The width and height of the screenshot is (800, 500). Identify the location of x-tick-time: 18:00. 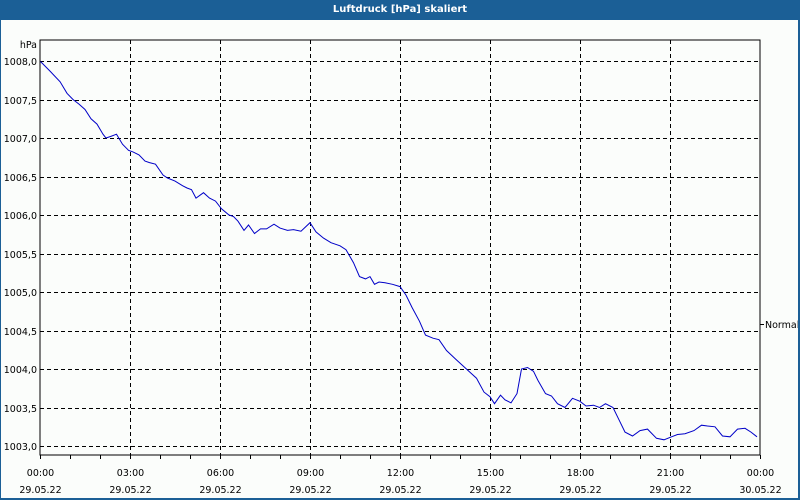
(580, 473).